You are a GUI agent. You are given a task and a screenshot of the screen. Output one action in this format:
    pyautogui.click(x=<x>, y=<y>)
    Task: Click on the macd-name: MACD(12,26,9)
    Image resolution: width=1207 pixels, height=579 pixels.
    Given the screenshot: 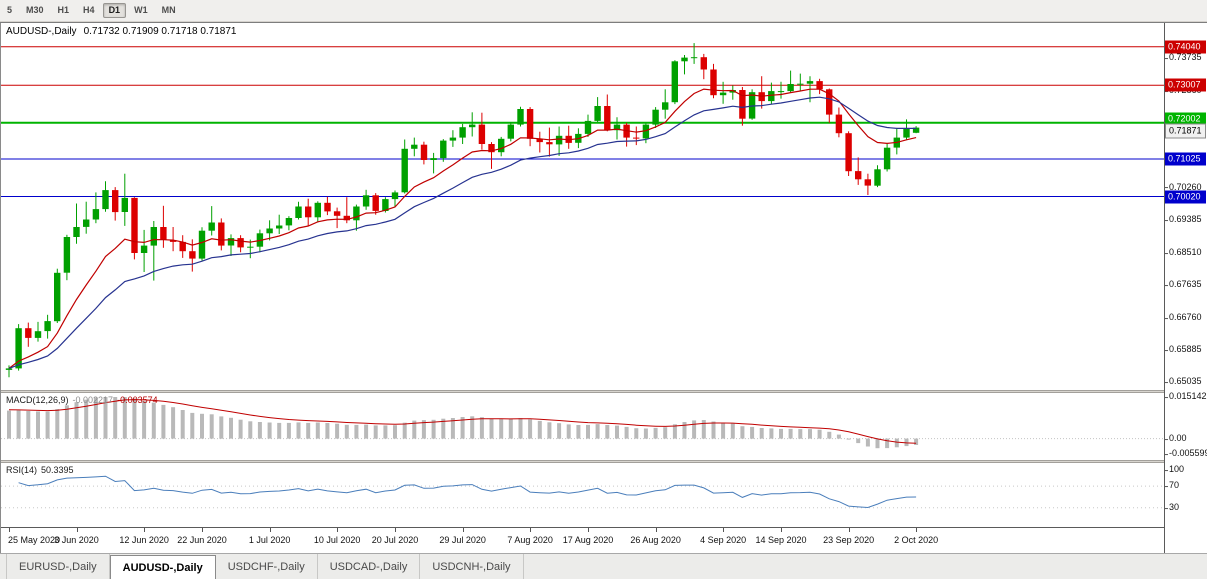 What is the action you would take?
    pyautogui.click(x=37, y=400)
    